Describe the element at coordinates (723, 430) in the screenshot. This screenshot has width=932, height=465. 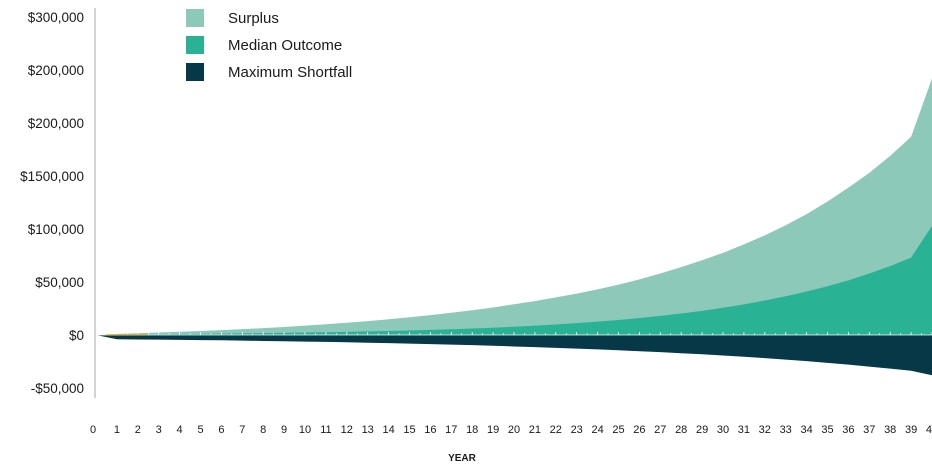
I see `x-tick-label: 30` at that location.